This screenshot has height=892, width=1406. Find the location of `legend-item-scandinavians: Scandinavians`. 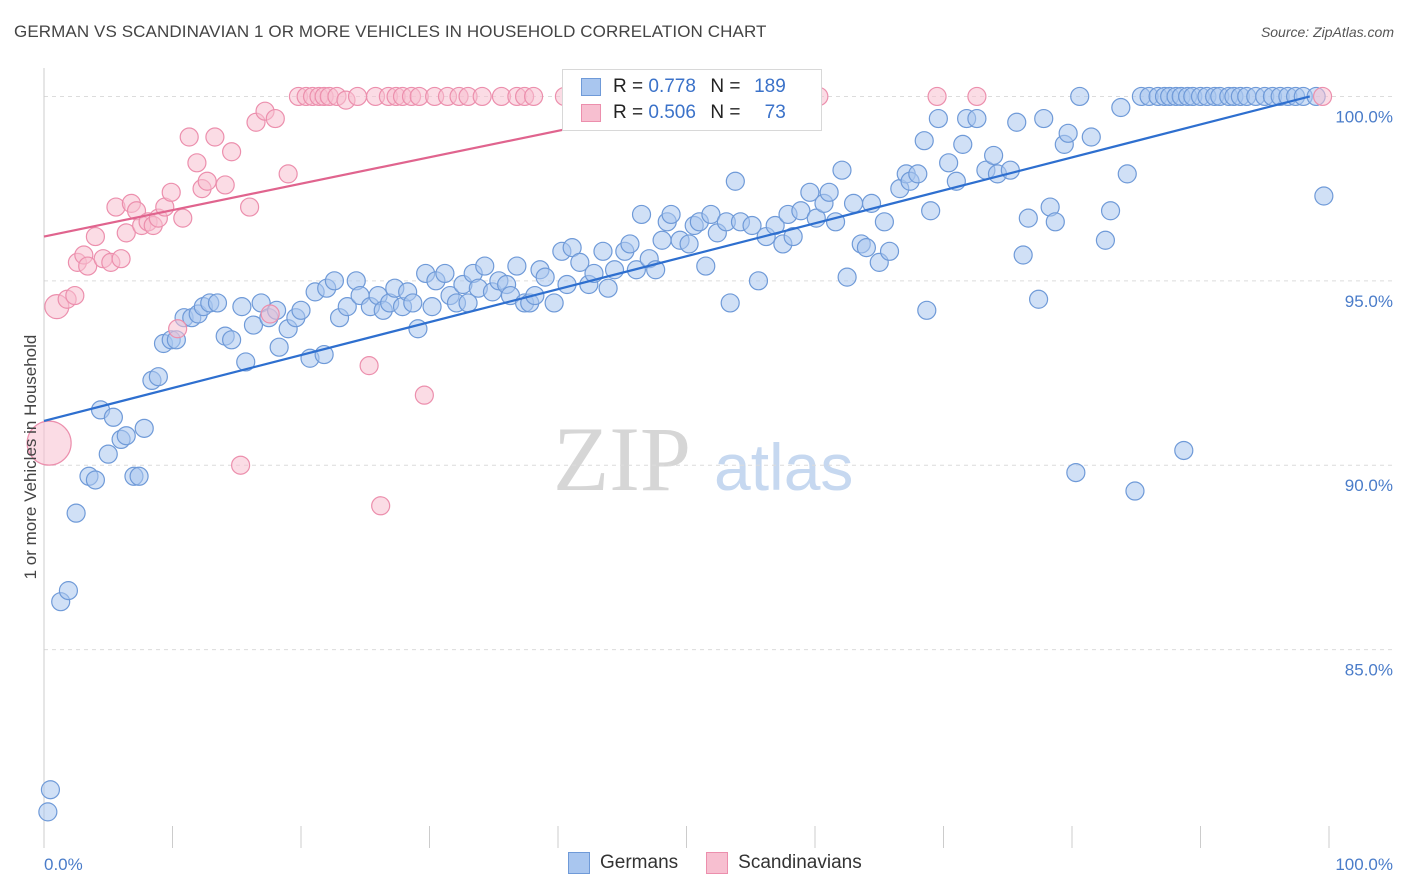

legend-item-scandinavians: Scandinavians is located at coordinates (784, 863).